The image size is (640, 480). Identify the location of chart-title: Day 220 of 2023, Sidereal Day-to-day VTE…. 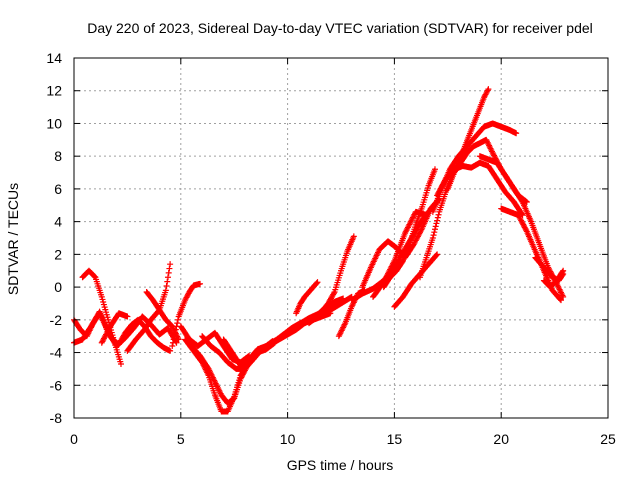
(340, 28).